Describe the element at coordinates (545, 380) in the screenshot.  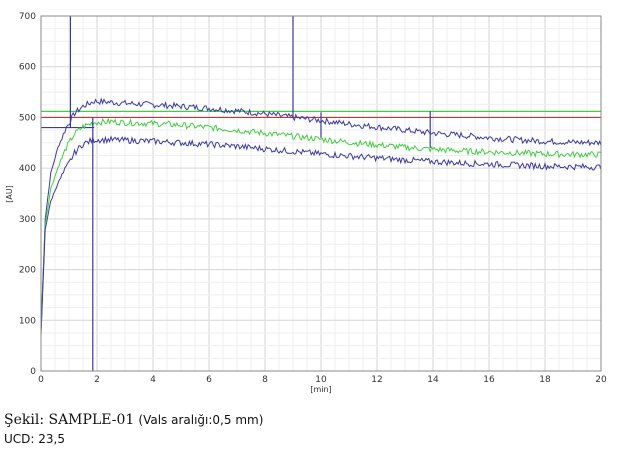
I see `x-tick-label: 18` at that location.